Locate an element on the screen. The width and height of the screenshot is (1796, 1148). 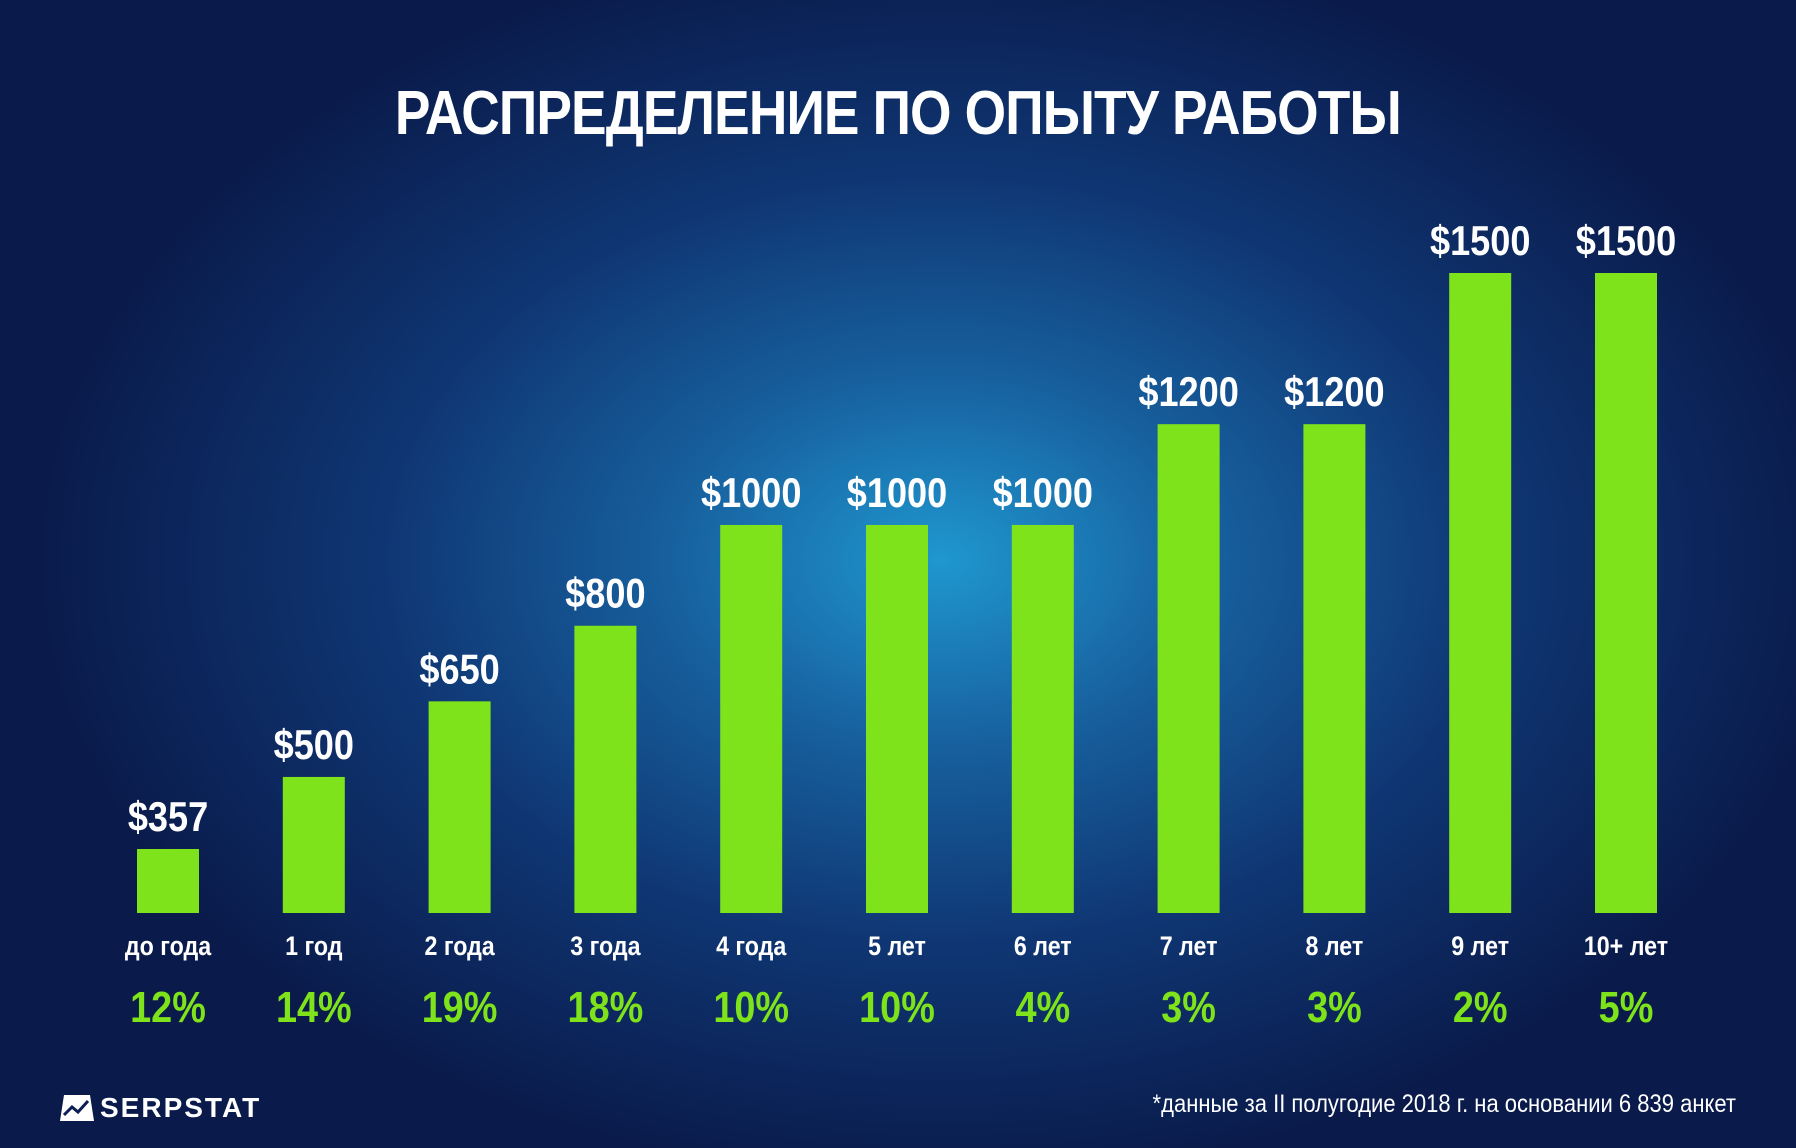
chart-title: РАСПРЕДЕЛЕНИЕ ПО ОПЫТУ РАБОТЫ is located at coordinates (898, 113).